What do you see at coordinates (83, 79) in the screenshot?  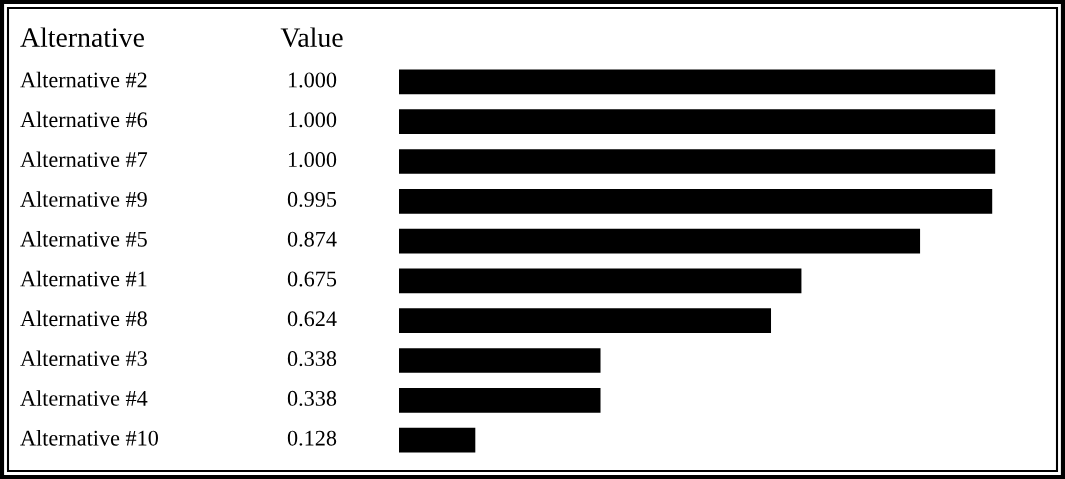 I see `y-tick-label: Alternative #2` at bounding box center [83, 79].